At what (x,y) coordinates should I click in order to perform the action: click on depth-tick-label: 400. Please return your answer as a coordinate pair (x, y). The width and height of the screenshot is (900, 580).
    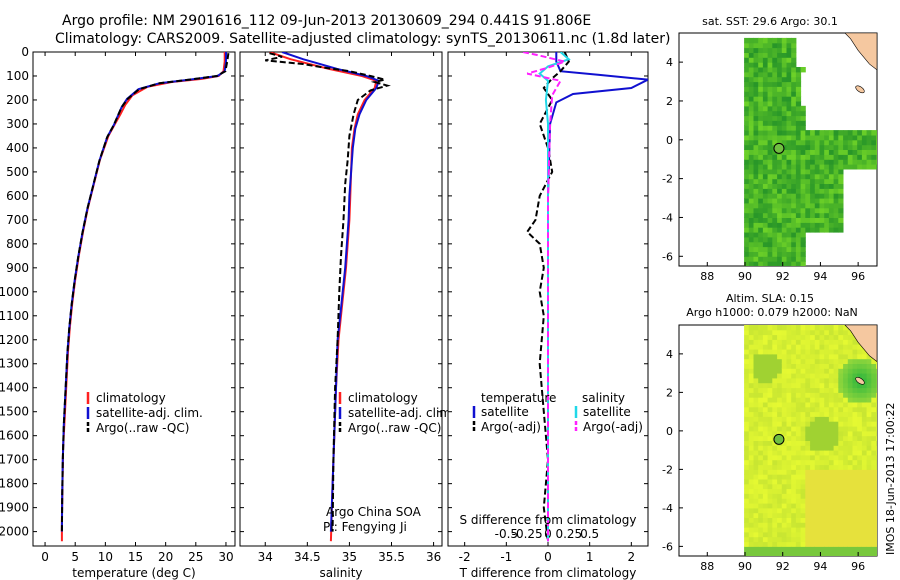
    Looking at the image, I should click on (17, 148).